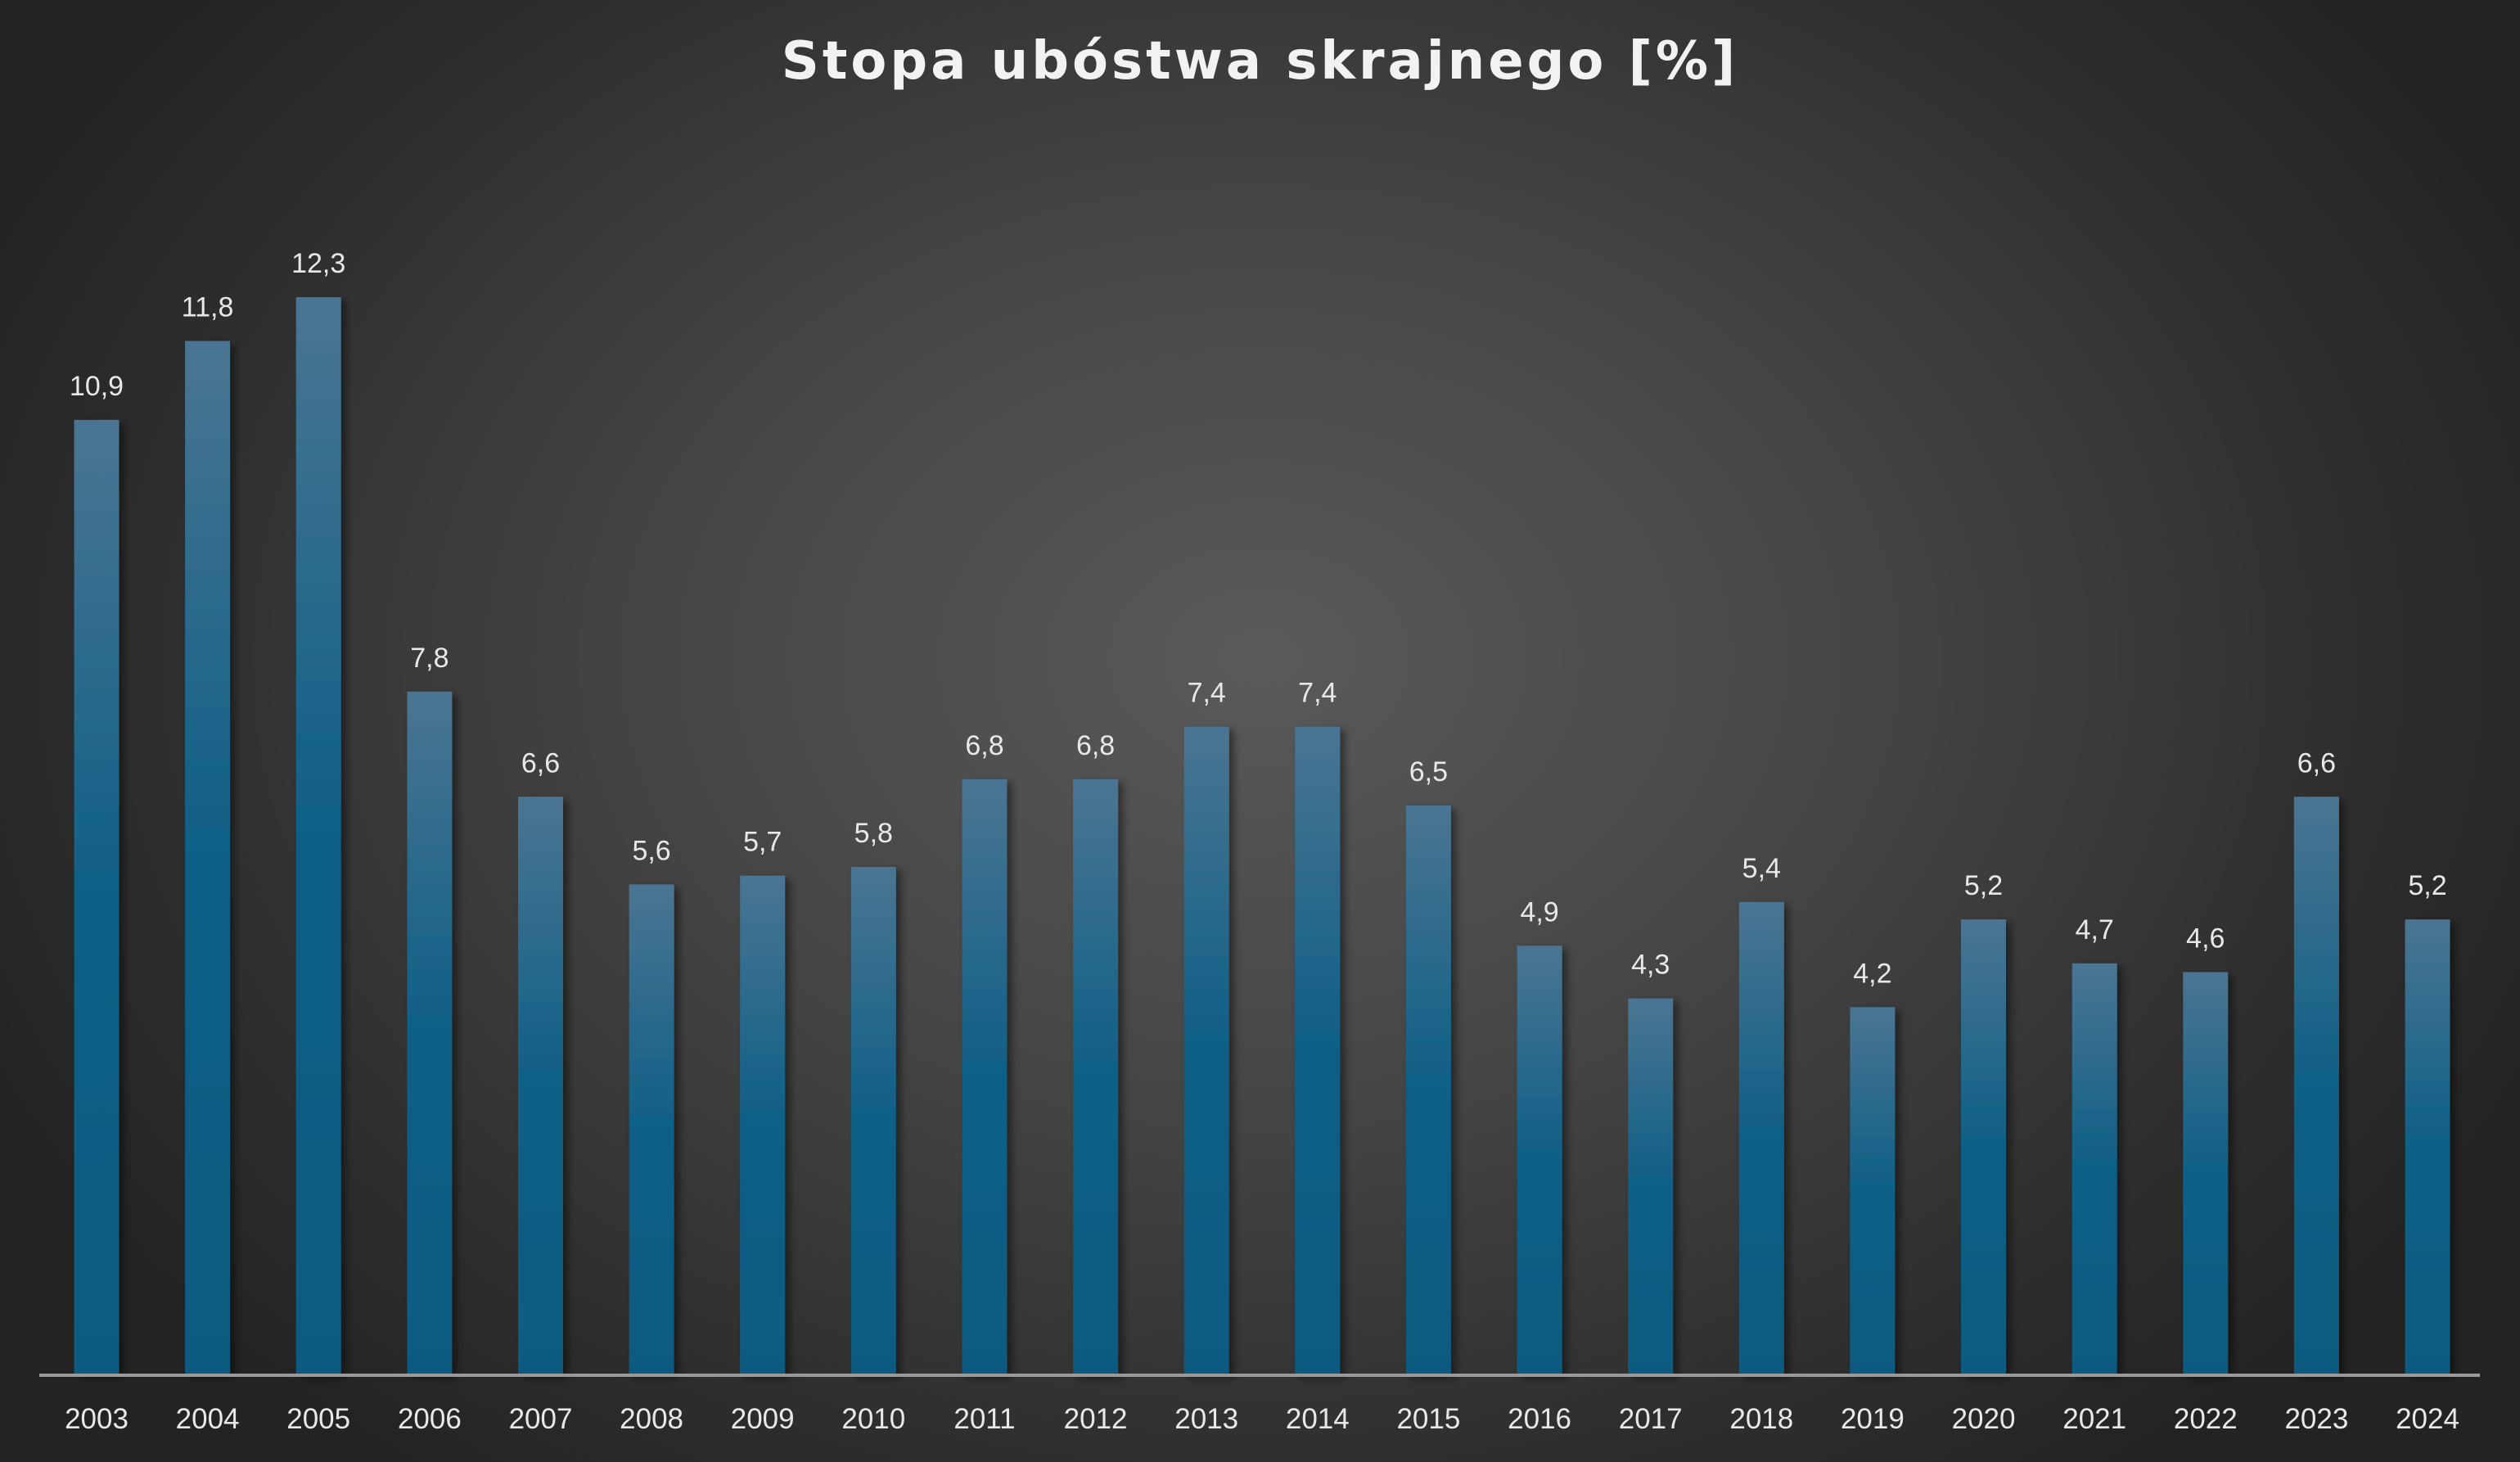 The height and width of the screenshot is (1462, 2520). I want to click on bar-2021, so click(2094, 1169).